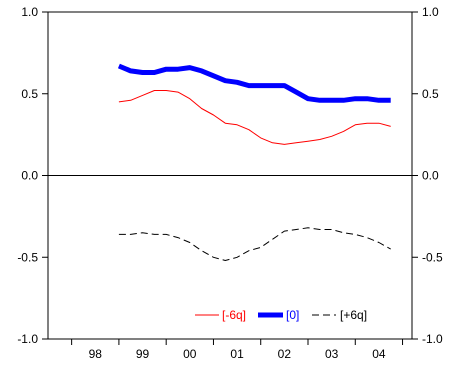 This screenshot has width=453, height=370. What do you see at coordinates (27, 257) in the screenshot?
I see `y-tick-label-left: -0.5` at bounding box center [27, 257].